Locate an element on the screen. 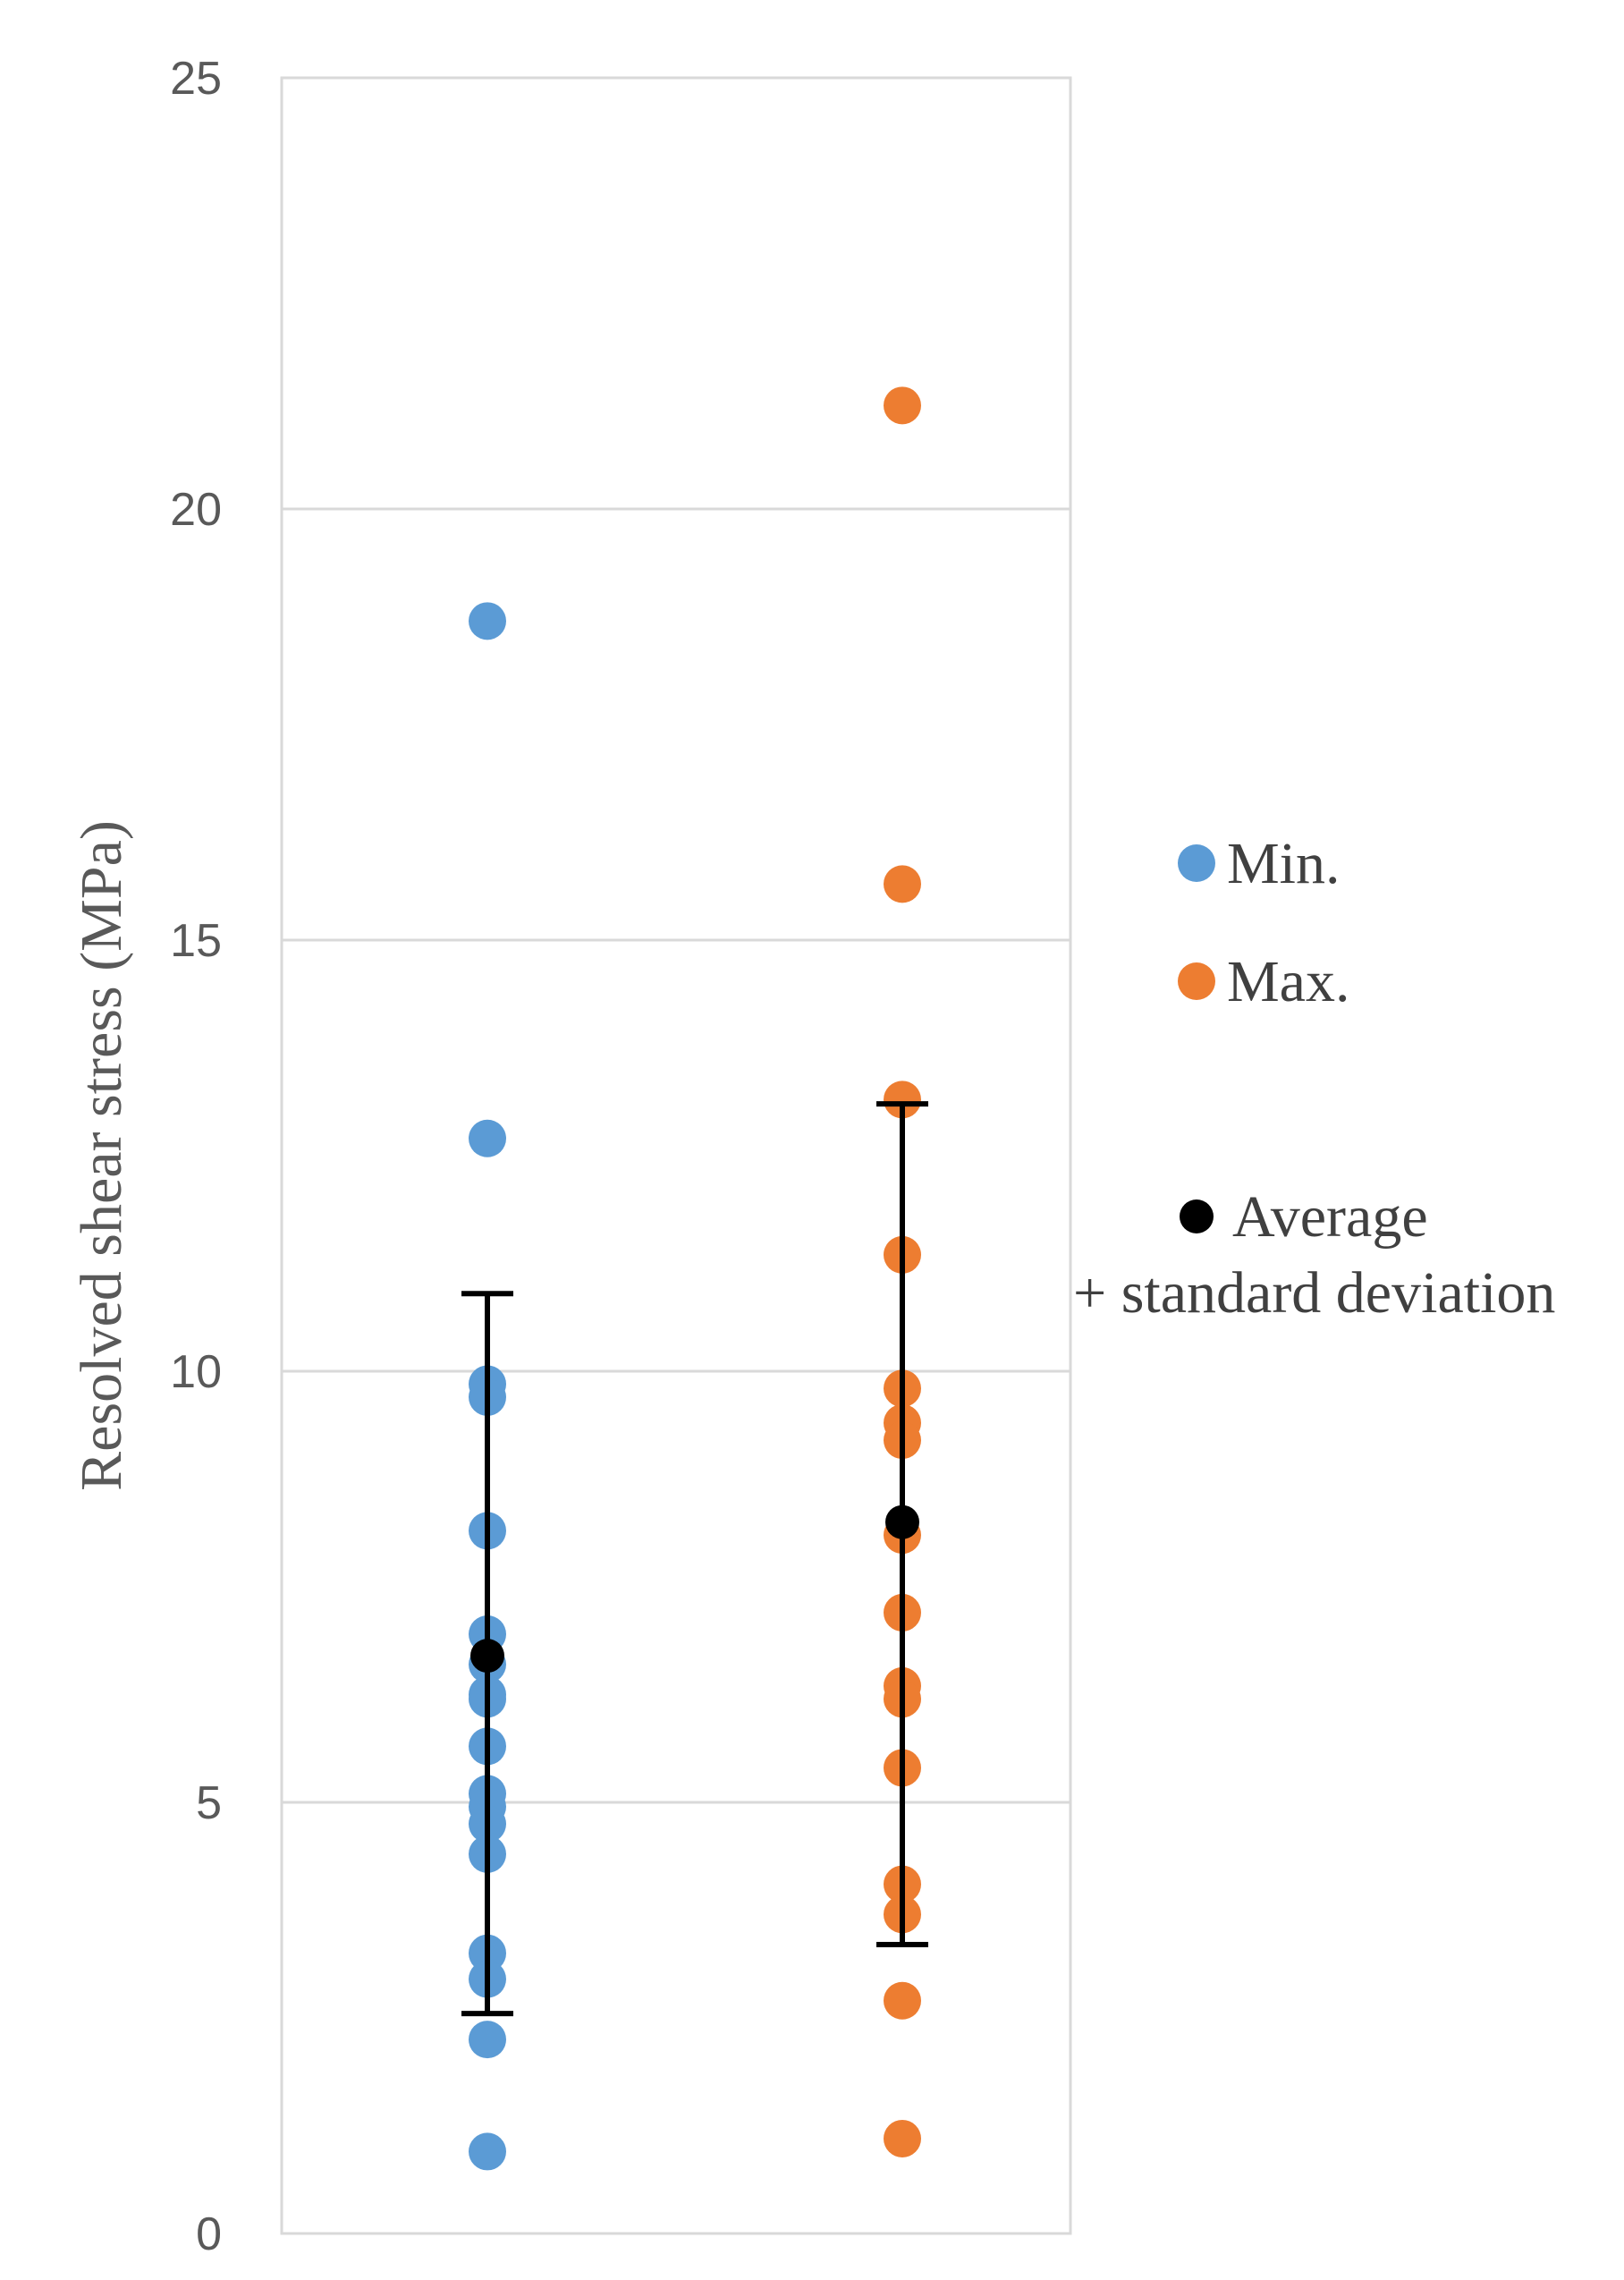 The width and height of the screenshot is (1624, 2280). legend-label-average: Average is located at coordinates (1330, 1217).